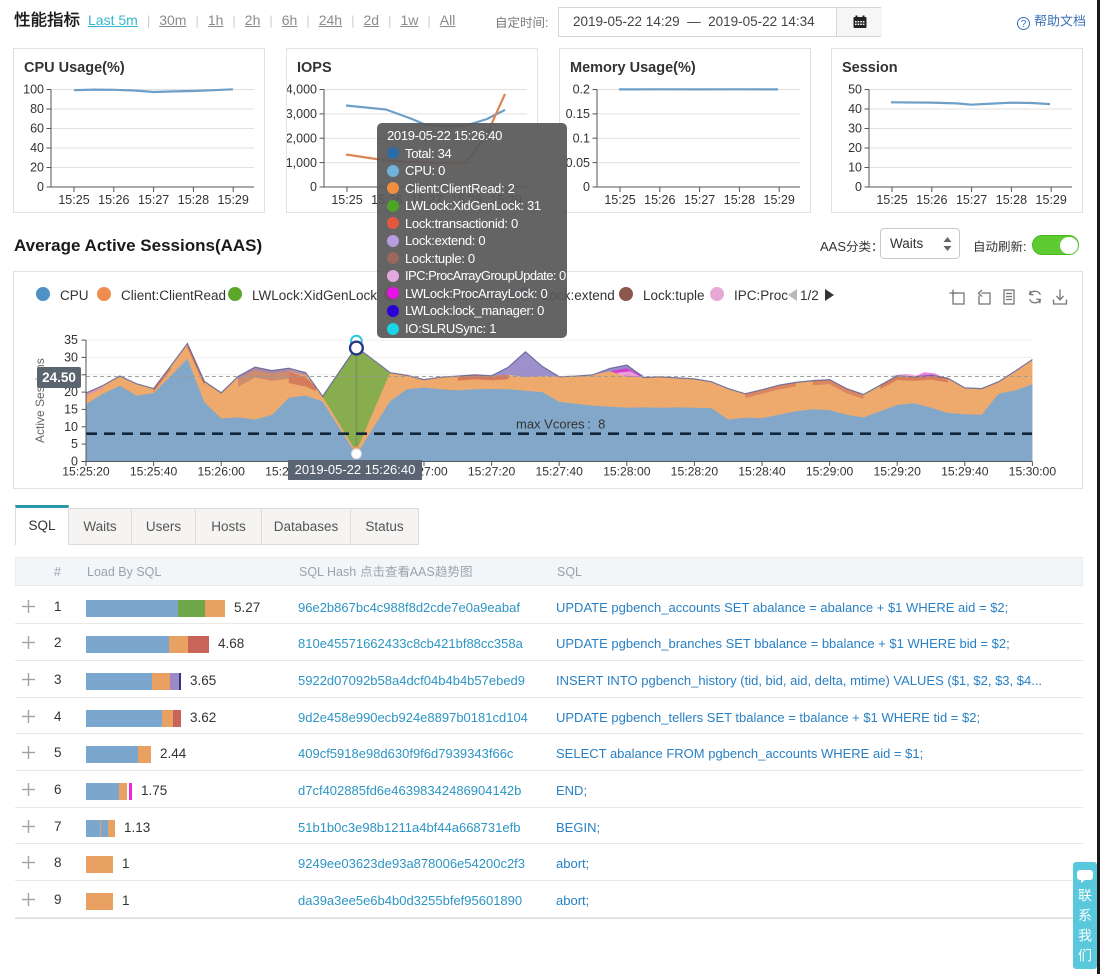 The image size is (1100, 974). I want to click on svg-text: 0.2, so click(581, 90).